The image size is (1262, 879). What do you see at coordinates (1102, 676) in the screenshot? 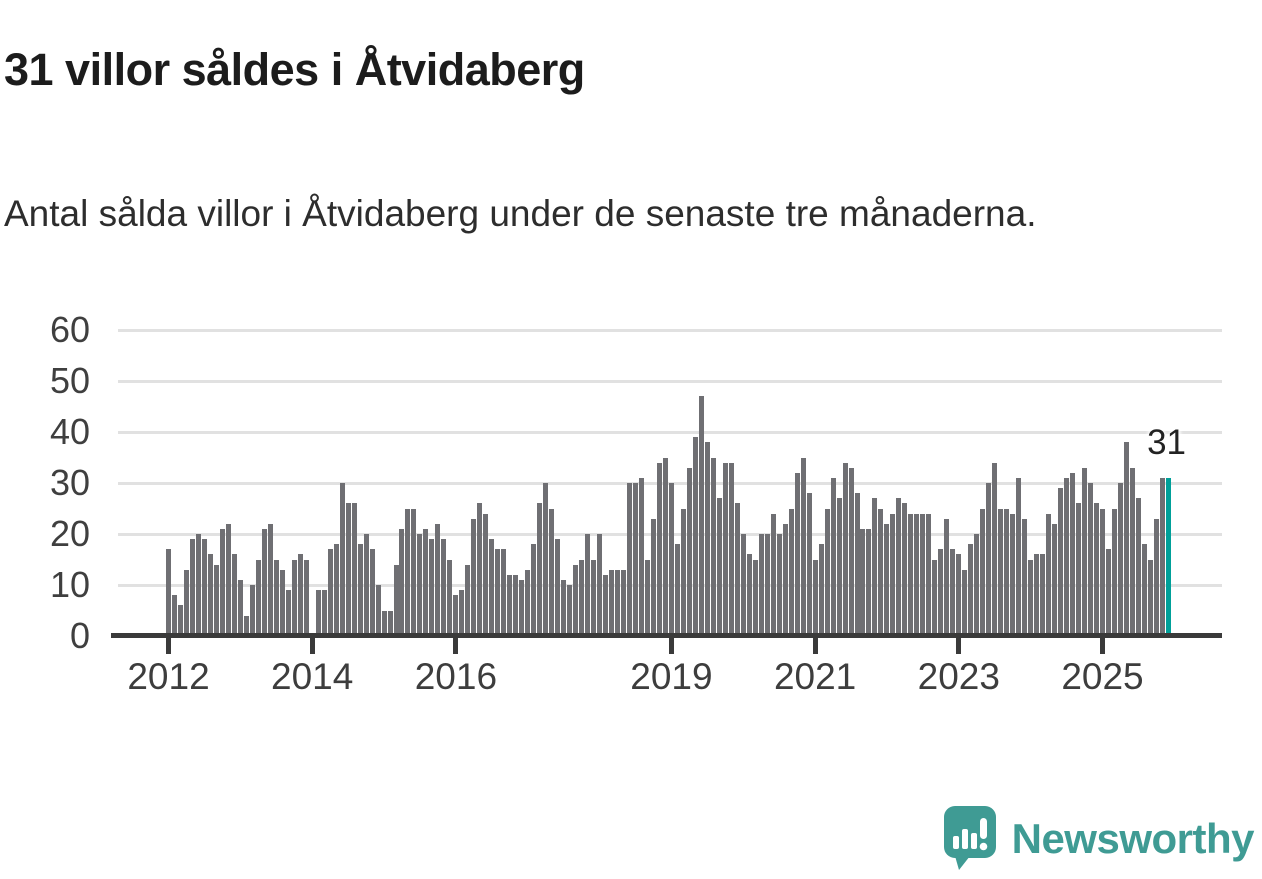
I see `x-tick-label: 2025` at bounding box center [1102, 676].